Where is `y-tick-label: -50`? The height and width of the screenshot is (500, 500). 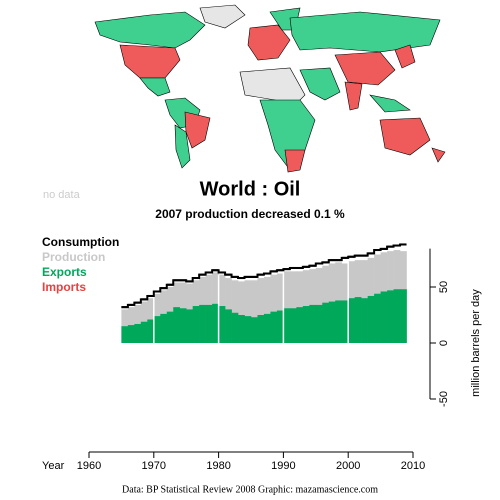 y-tick-label: -50 is located at coordinates (444, 399).